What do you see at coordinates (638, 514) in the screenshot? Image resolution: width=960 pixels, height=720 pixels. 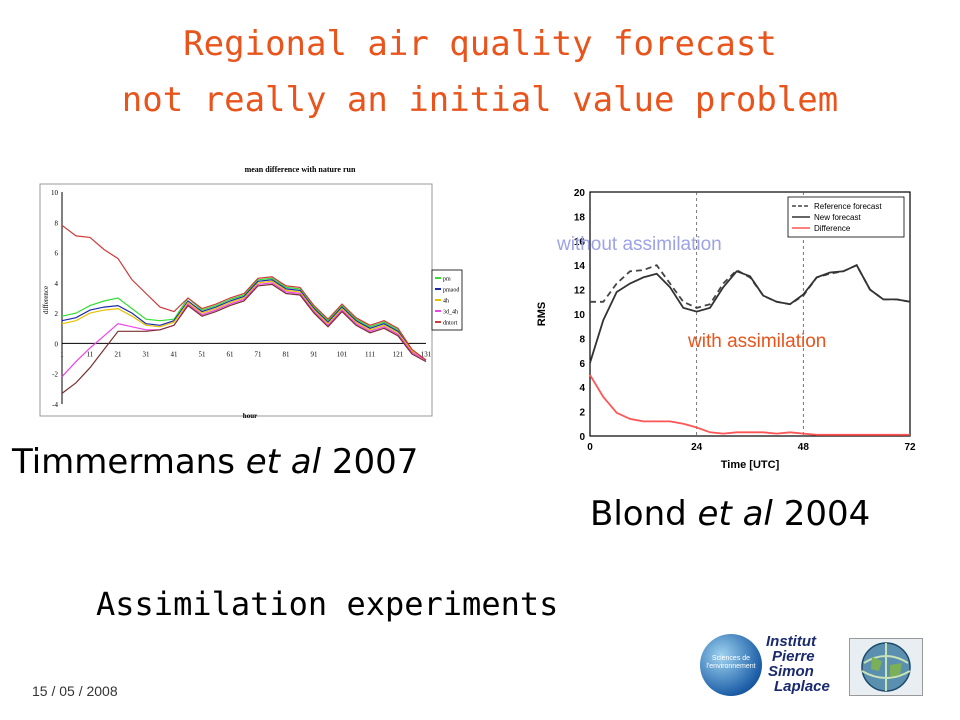 I see `citation2-author: Blond` at bounding box center [638, 514].